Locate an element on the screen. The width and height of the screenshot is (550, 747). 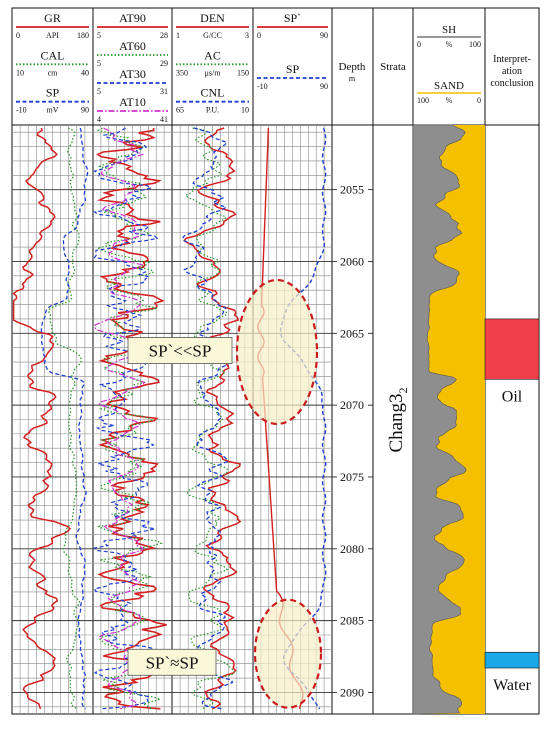
shale-fill is located at coordinates (439, 419).